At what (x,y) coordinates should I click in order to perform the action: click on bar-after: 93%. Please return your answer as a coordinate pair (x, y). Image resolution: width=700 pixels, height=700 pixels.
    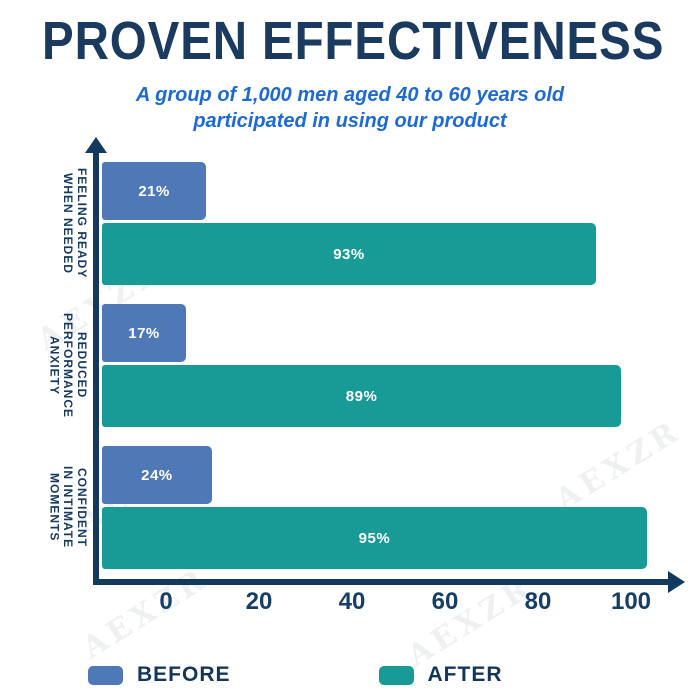
    Looking at the image, I should click on (349, 254).